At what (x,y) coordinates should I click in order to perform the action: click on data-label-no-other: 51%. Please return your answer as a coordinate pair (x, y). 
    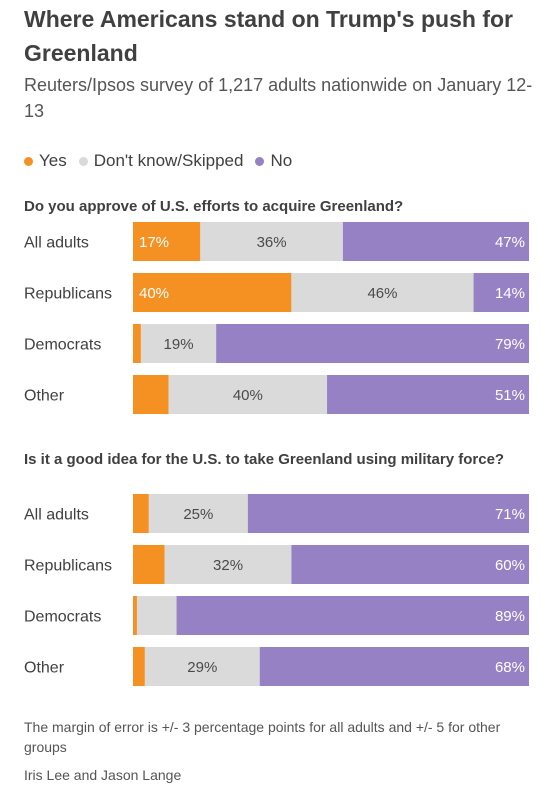
    Looking at the image, I should click on (510, 395).